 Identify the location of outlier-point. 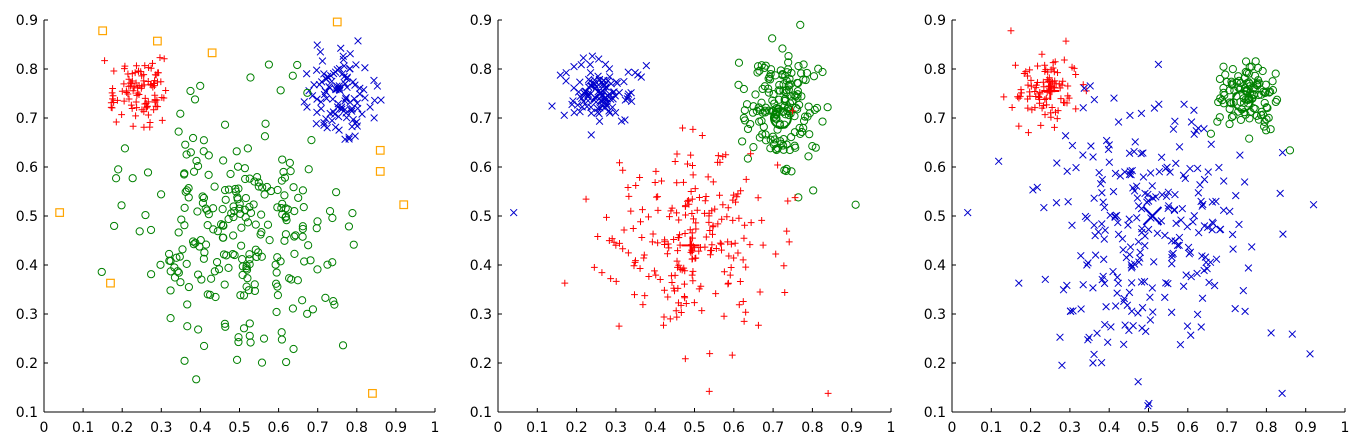
(380, 150).